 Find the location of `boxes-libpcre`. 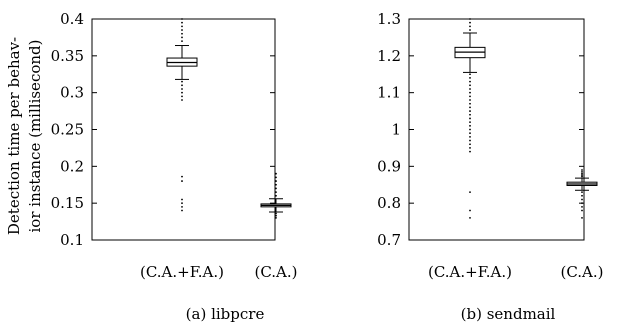

boxes-libpcre is located at coordinates (229, 118).